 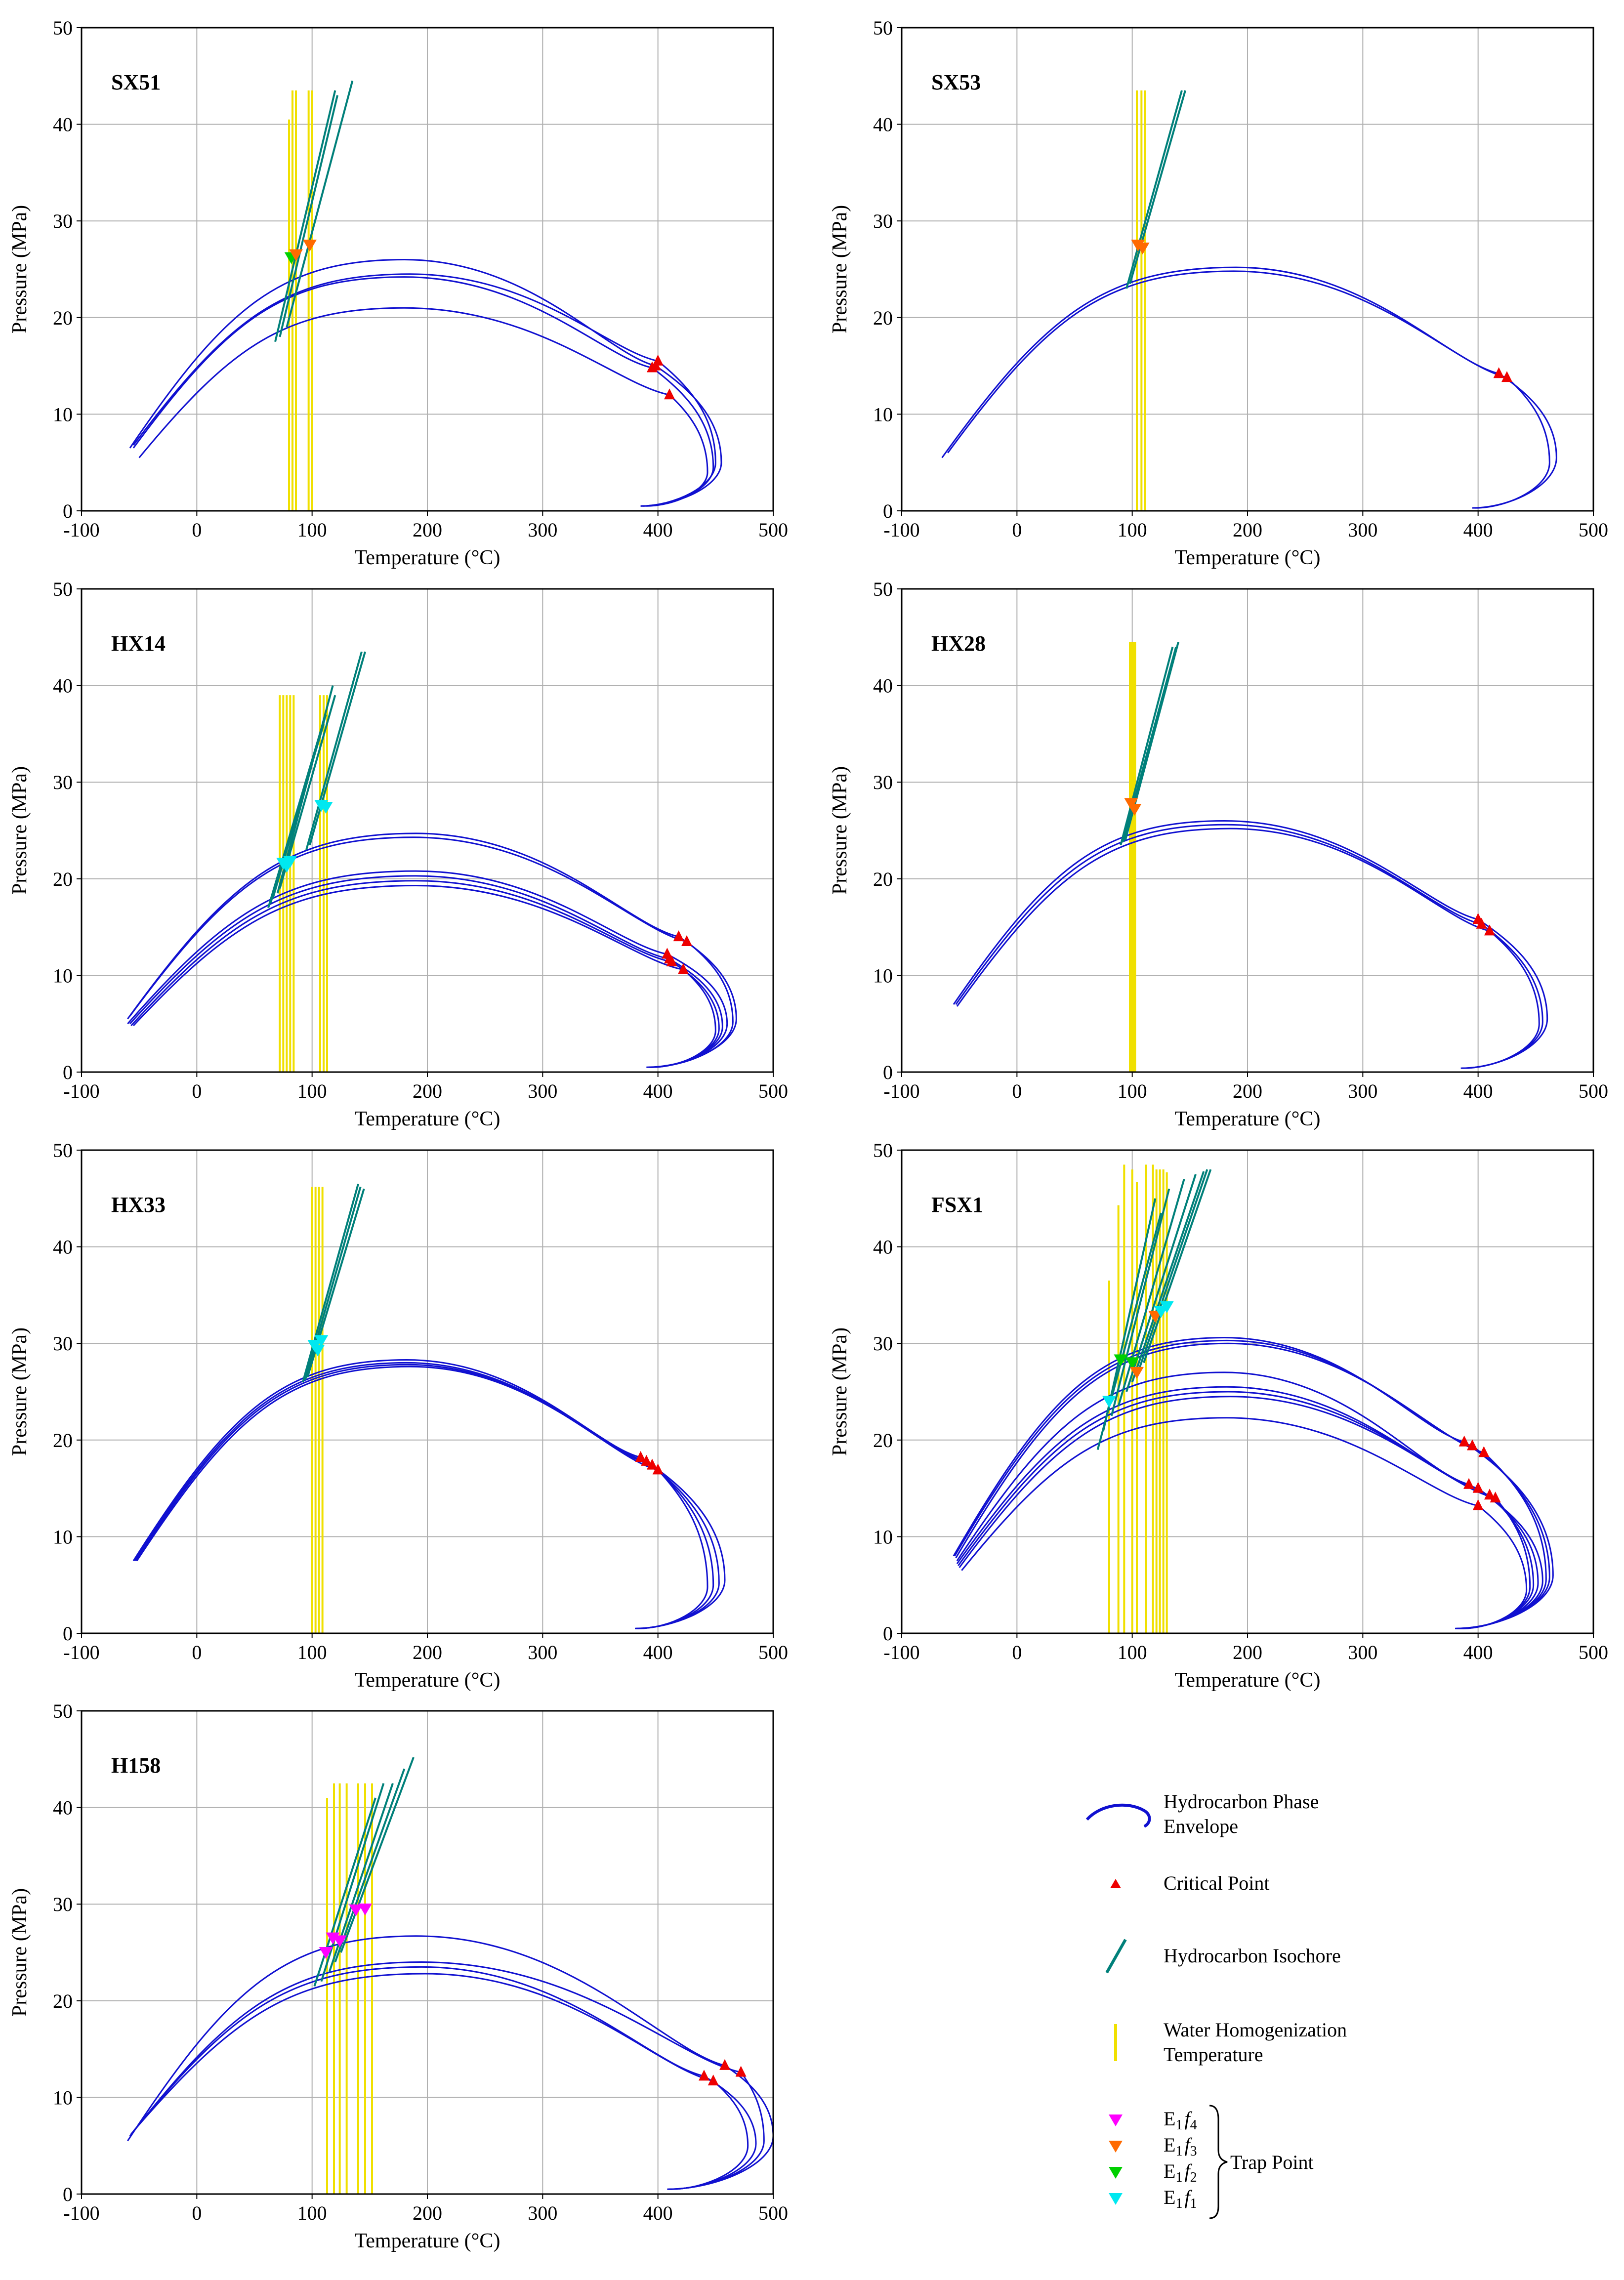 I want to click on legend-trap-label: E1 f3, so click(x=1180, y=2146).